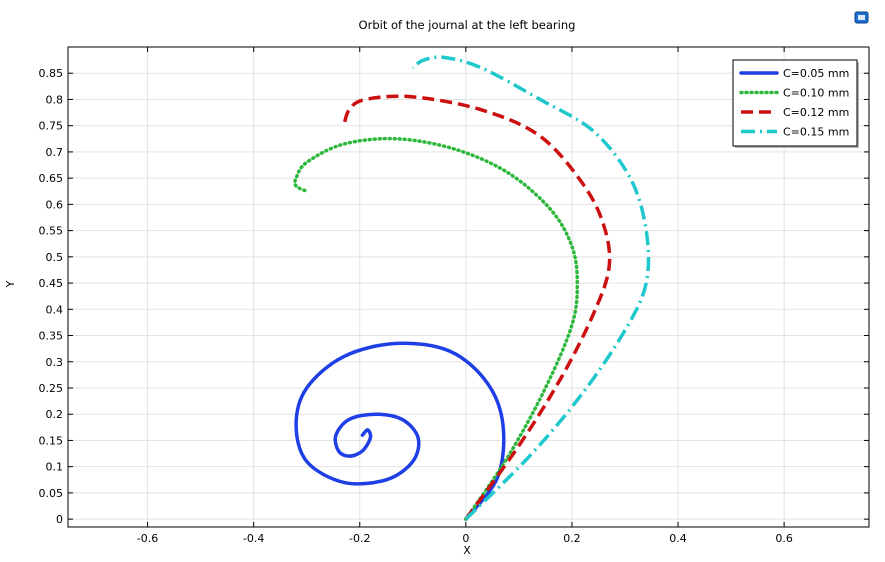  What do you see at coordinates (55, 152) in the screenshot?
I see `y-tick-label: 0.7` at bounding box center [55, 152].